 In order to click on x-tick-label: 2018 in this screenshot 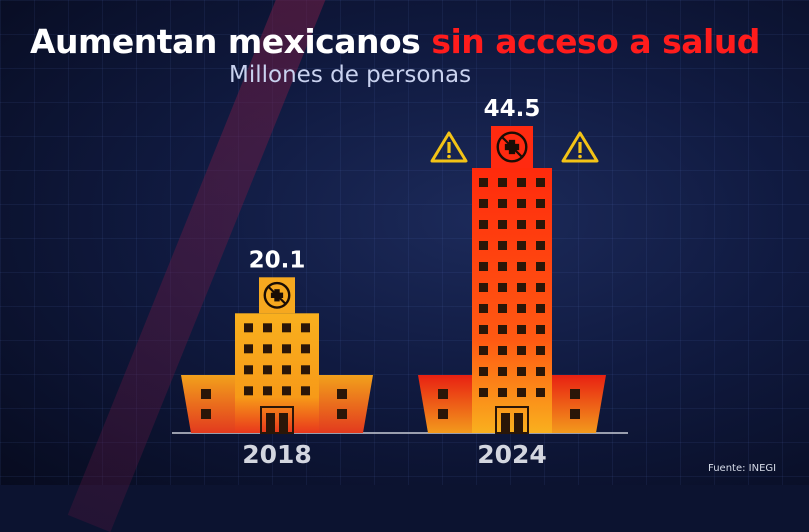, I will do `click(277, 454)`.